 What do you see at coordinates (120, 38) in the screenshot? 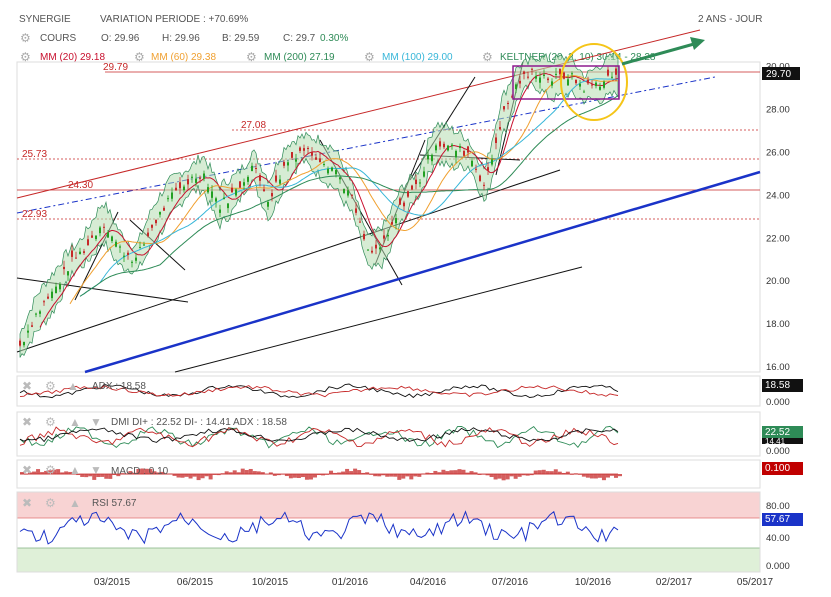
I see `quote-open: O: 29.96` at bounding box center [120, 38].